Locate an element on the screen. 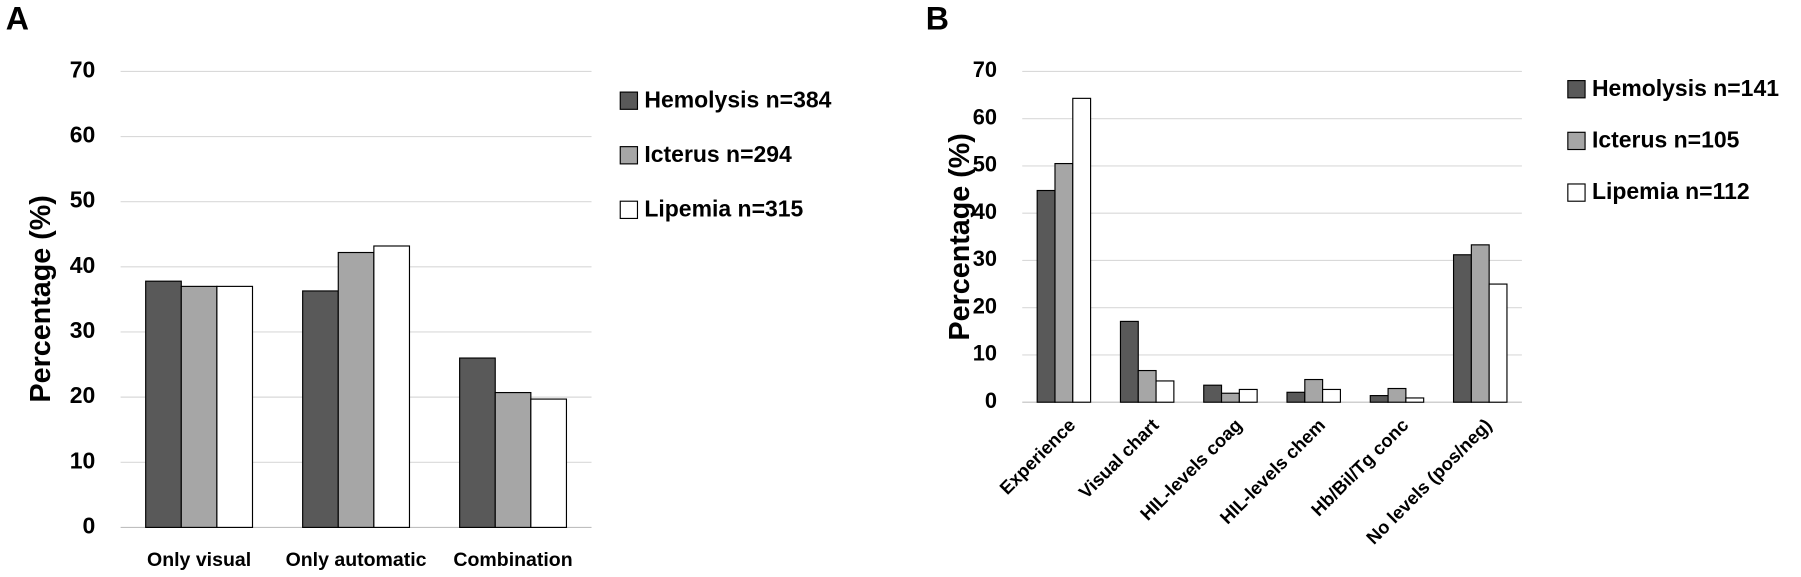 The image size is (1801, 577). legend-label: Hemolysis n=141 is located at coordinates (1685, 88).